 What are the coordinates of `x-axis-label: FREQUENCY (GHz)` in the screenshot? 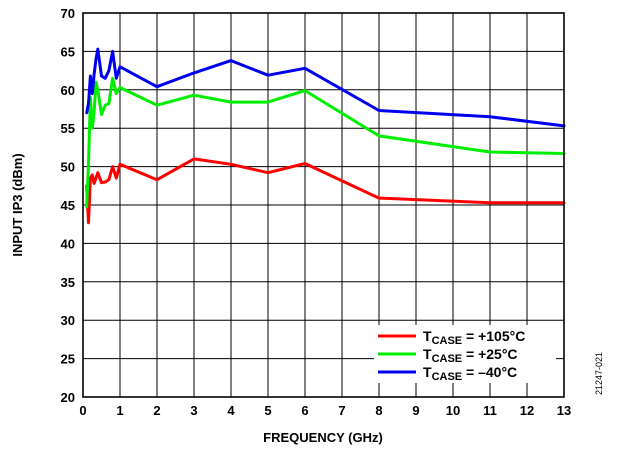 It's located at (323, 437).